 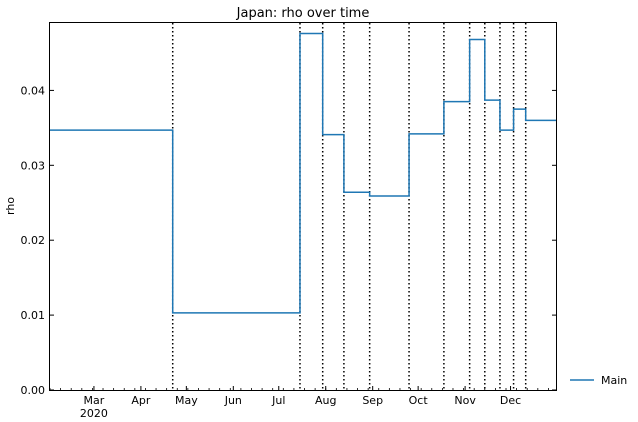 What do you see at coordinates (33, 315) in the screenshot?
I see `y-tick-label: 0.01` at bounding box center [33, 315].